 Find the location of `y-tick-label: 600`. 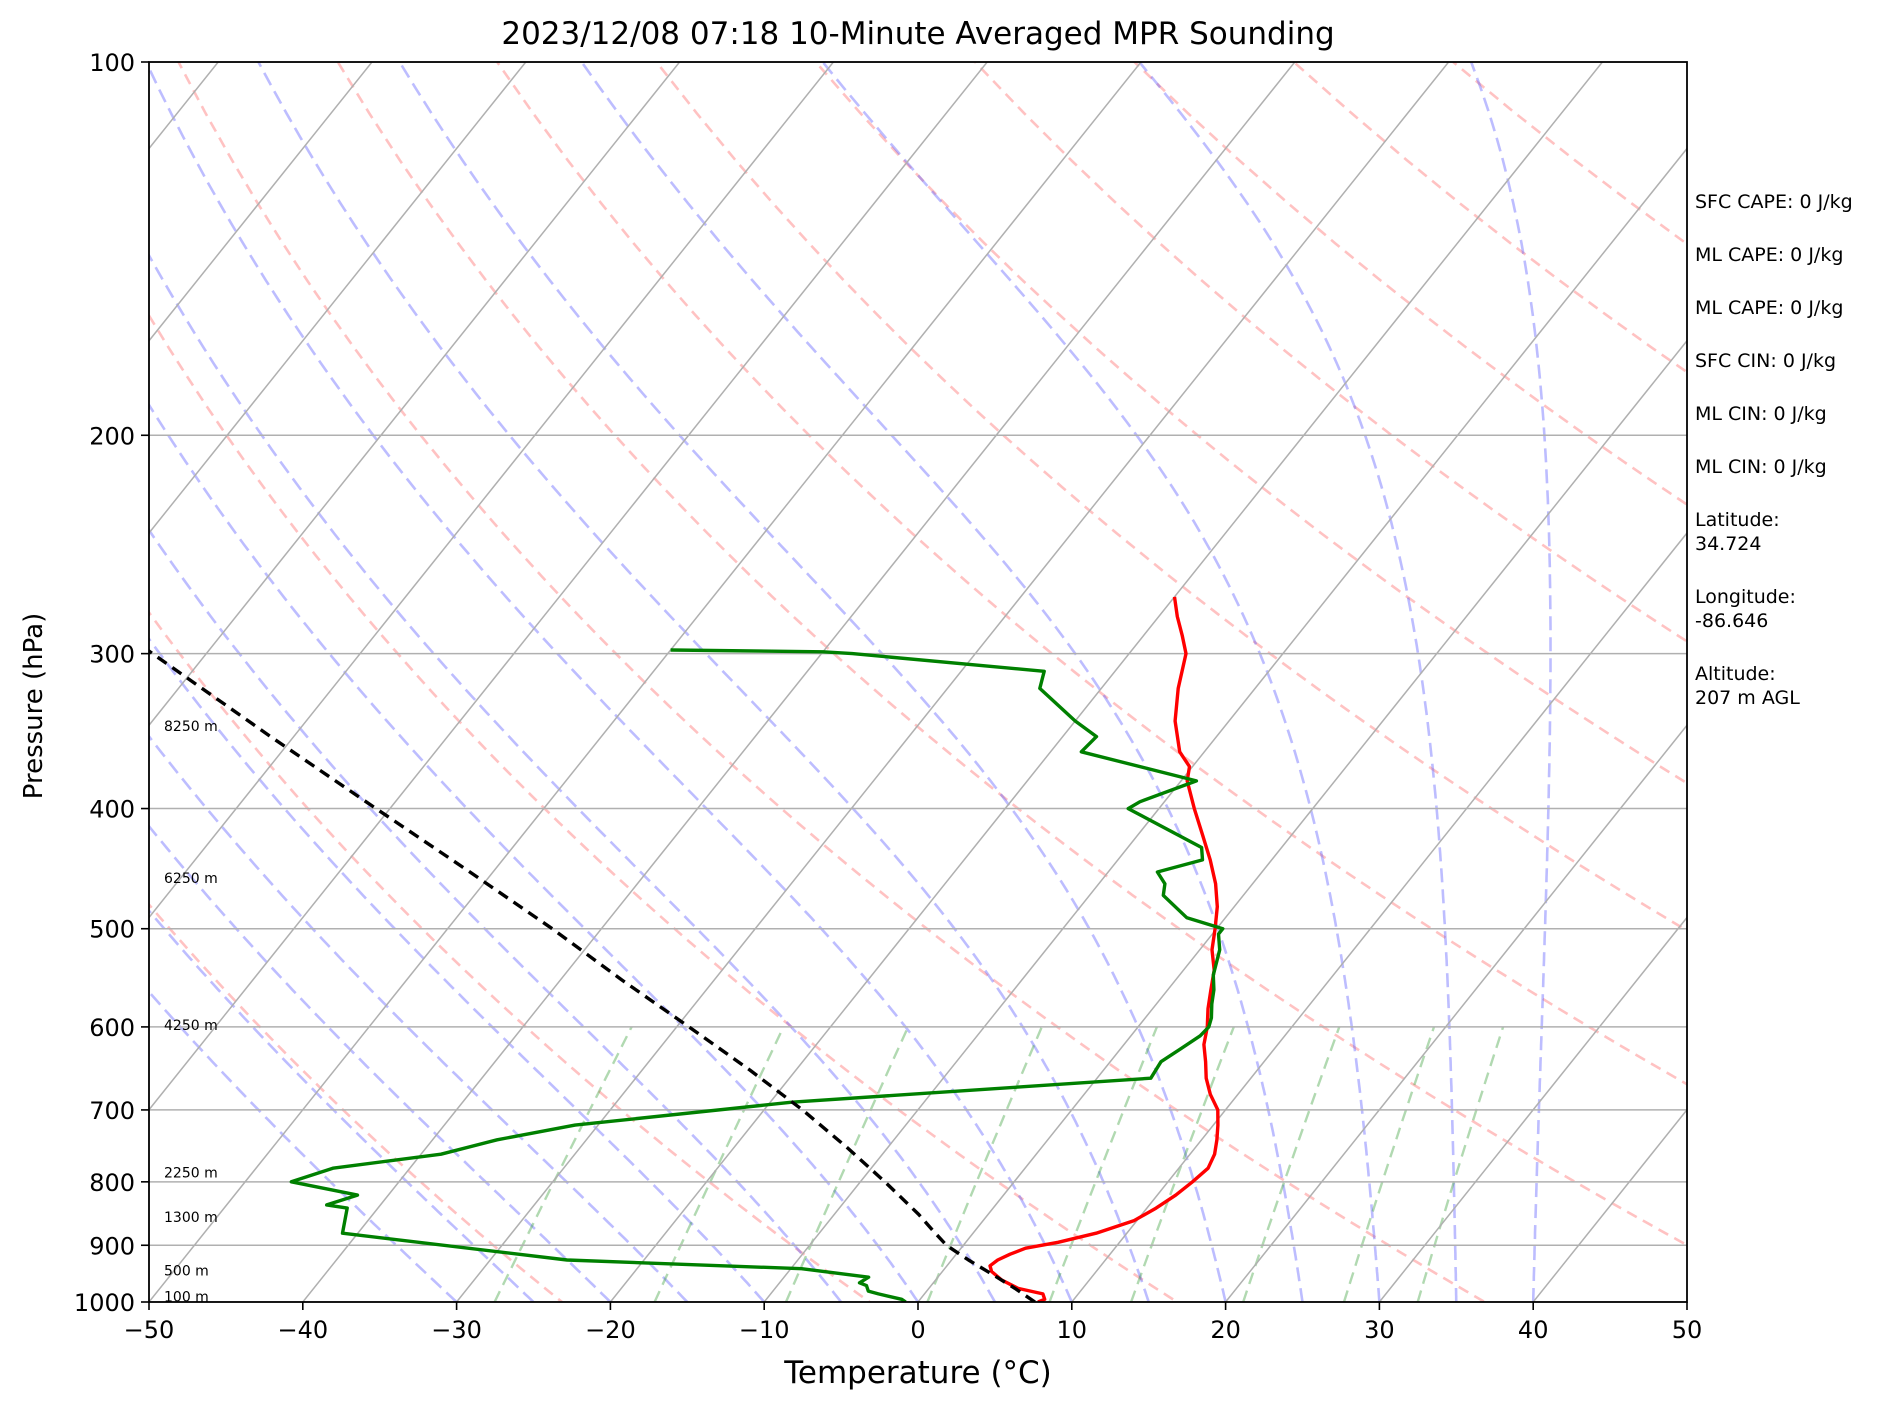

y-tick-label: 600 is located at coordinates (112, 1028).